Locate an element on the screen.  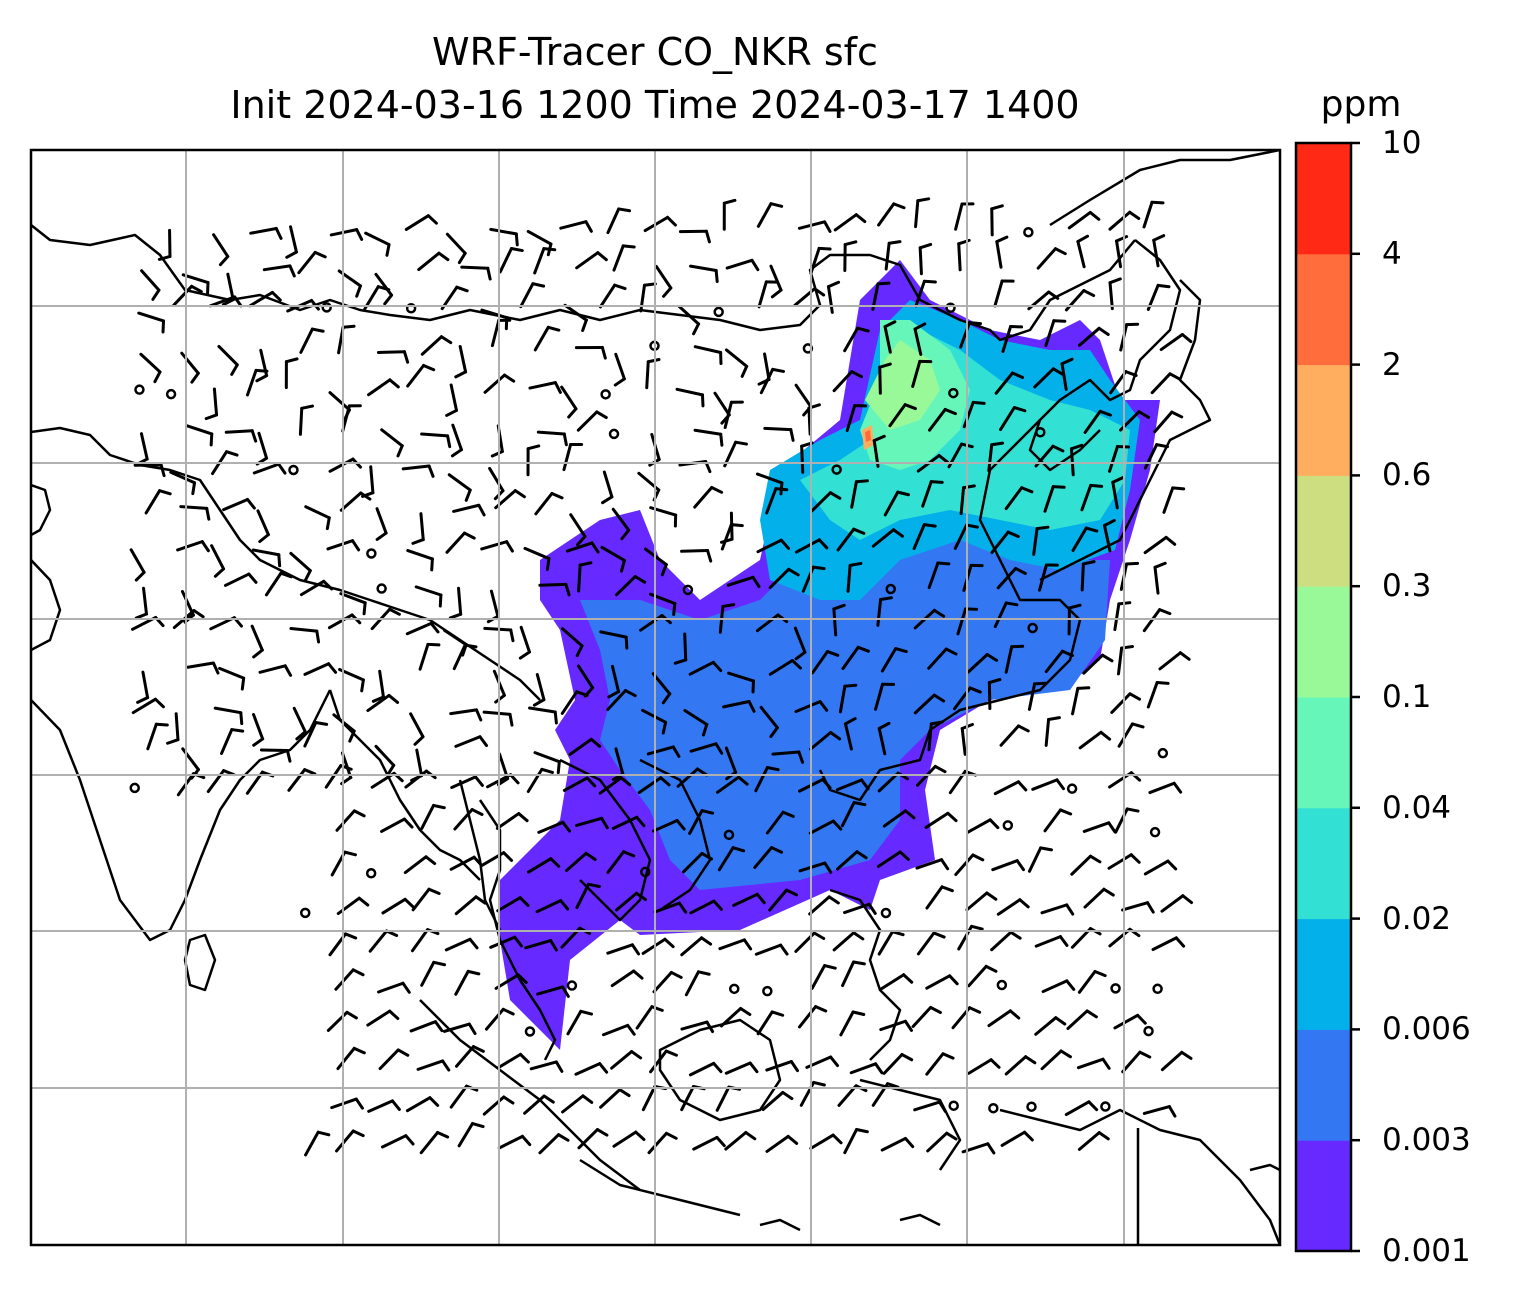
coastline-indochina is located at coordinates (605, 840).